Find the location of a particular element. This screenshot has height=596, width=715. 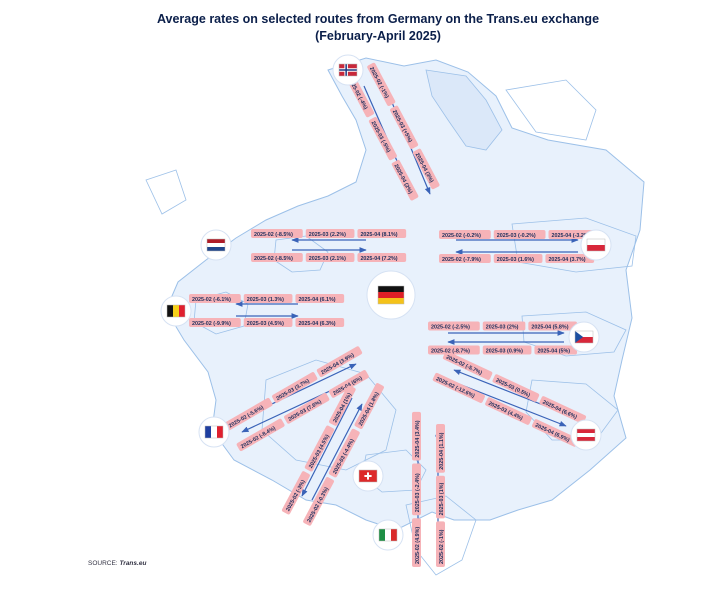

italy-flag is located at coordinates (388, 535).